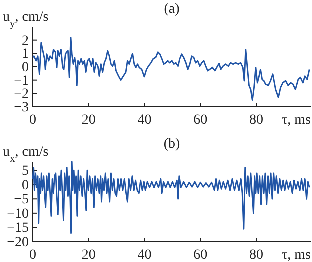 The width and height of the screenshot is (312, 262). What do you see at coordinates (26, 20) in the screenshot?
I see `y-axis-title: u$_{y}$, cm/s` at bounding box center [26, 20].